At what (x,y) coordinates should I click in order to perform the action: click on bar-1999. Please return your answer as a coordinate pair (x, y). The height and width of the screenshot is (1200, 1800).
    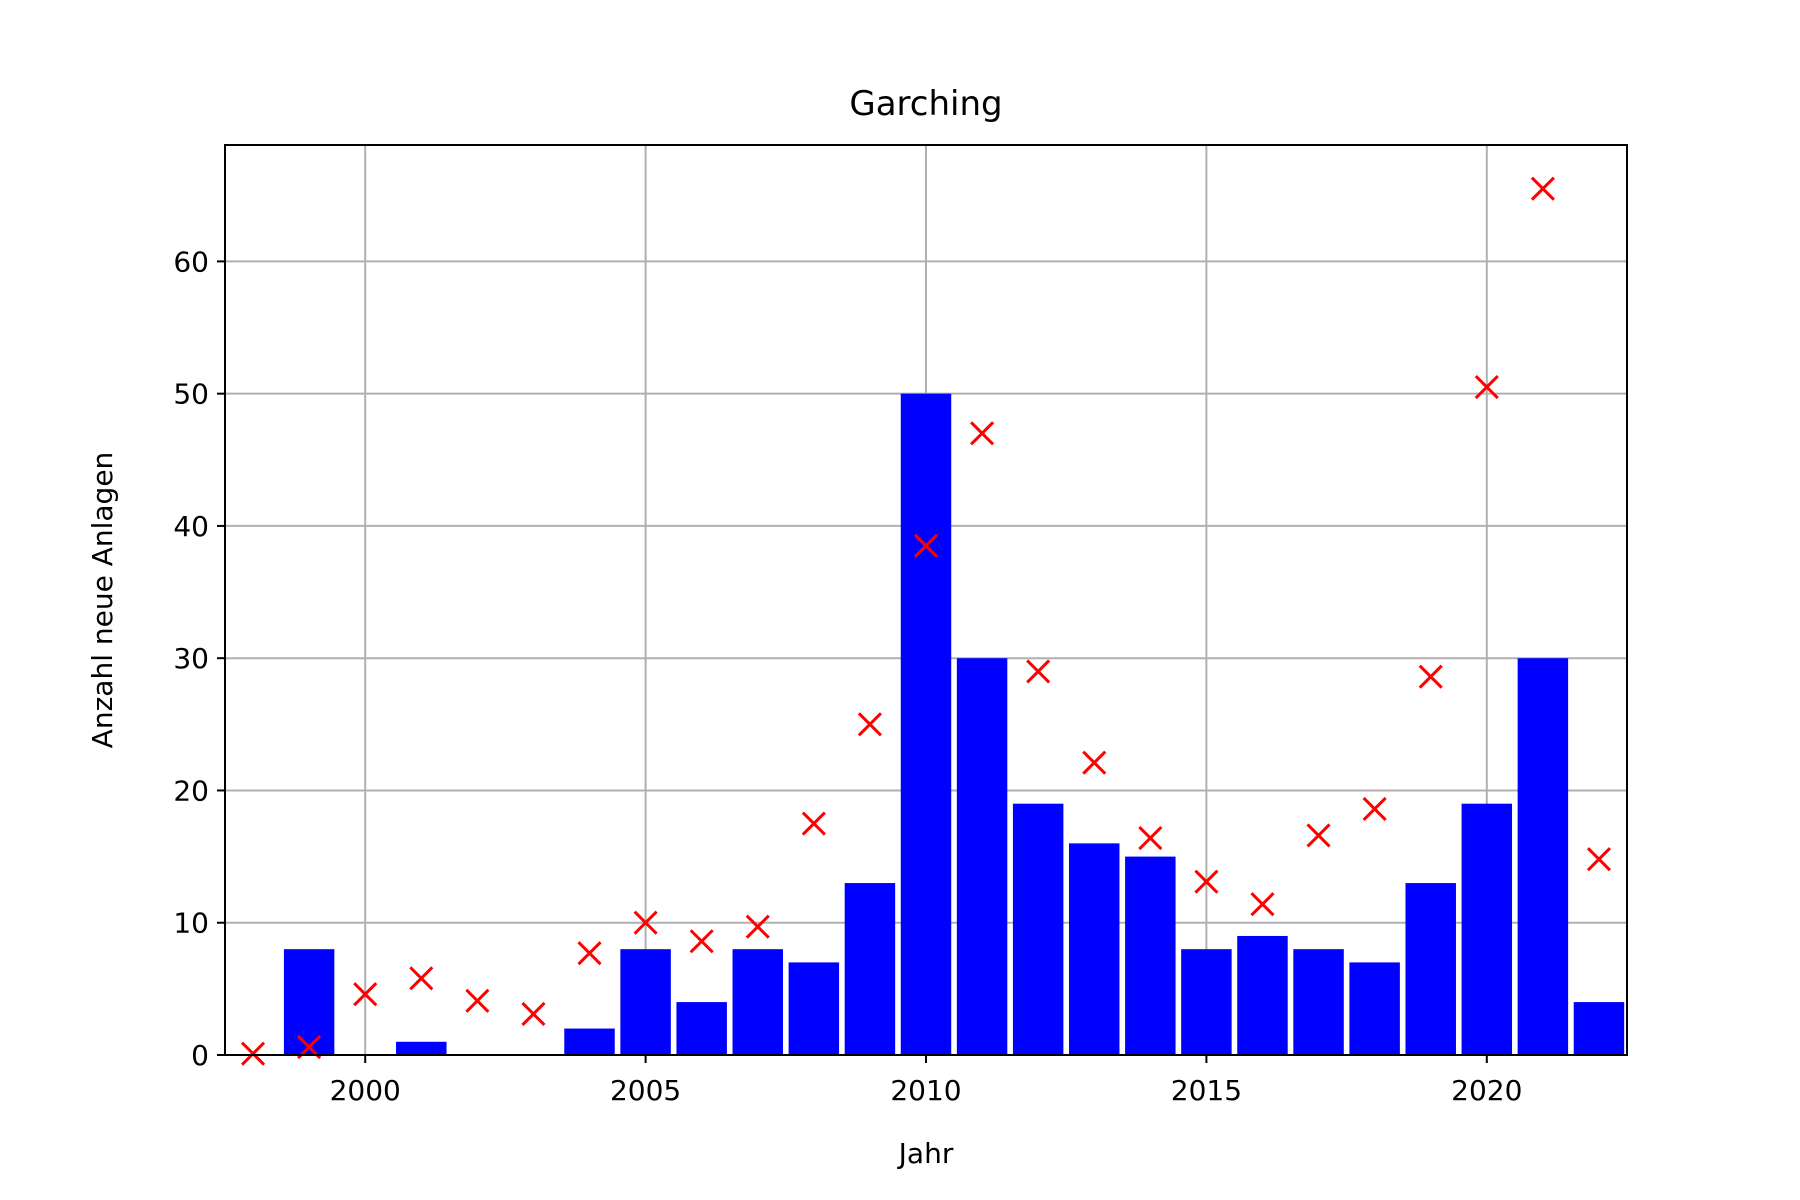
    Looking at the image, I should click on (309, 1002).